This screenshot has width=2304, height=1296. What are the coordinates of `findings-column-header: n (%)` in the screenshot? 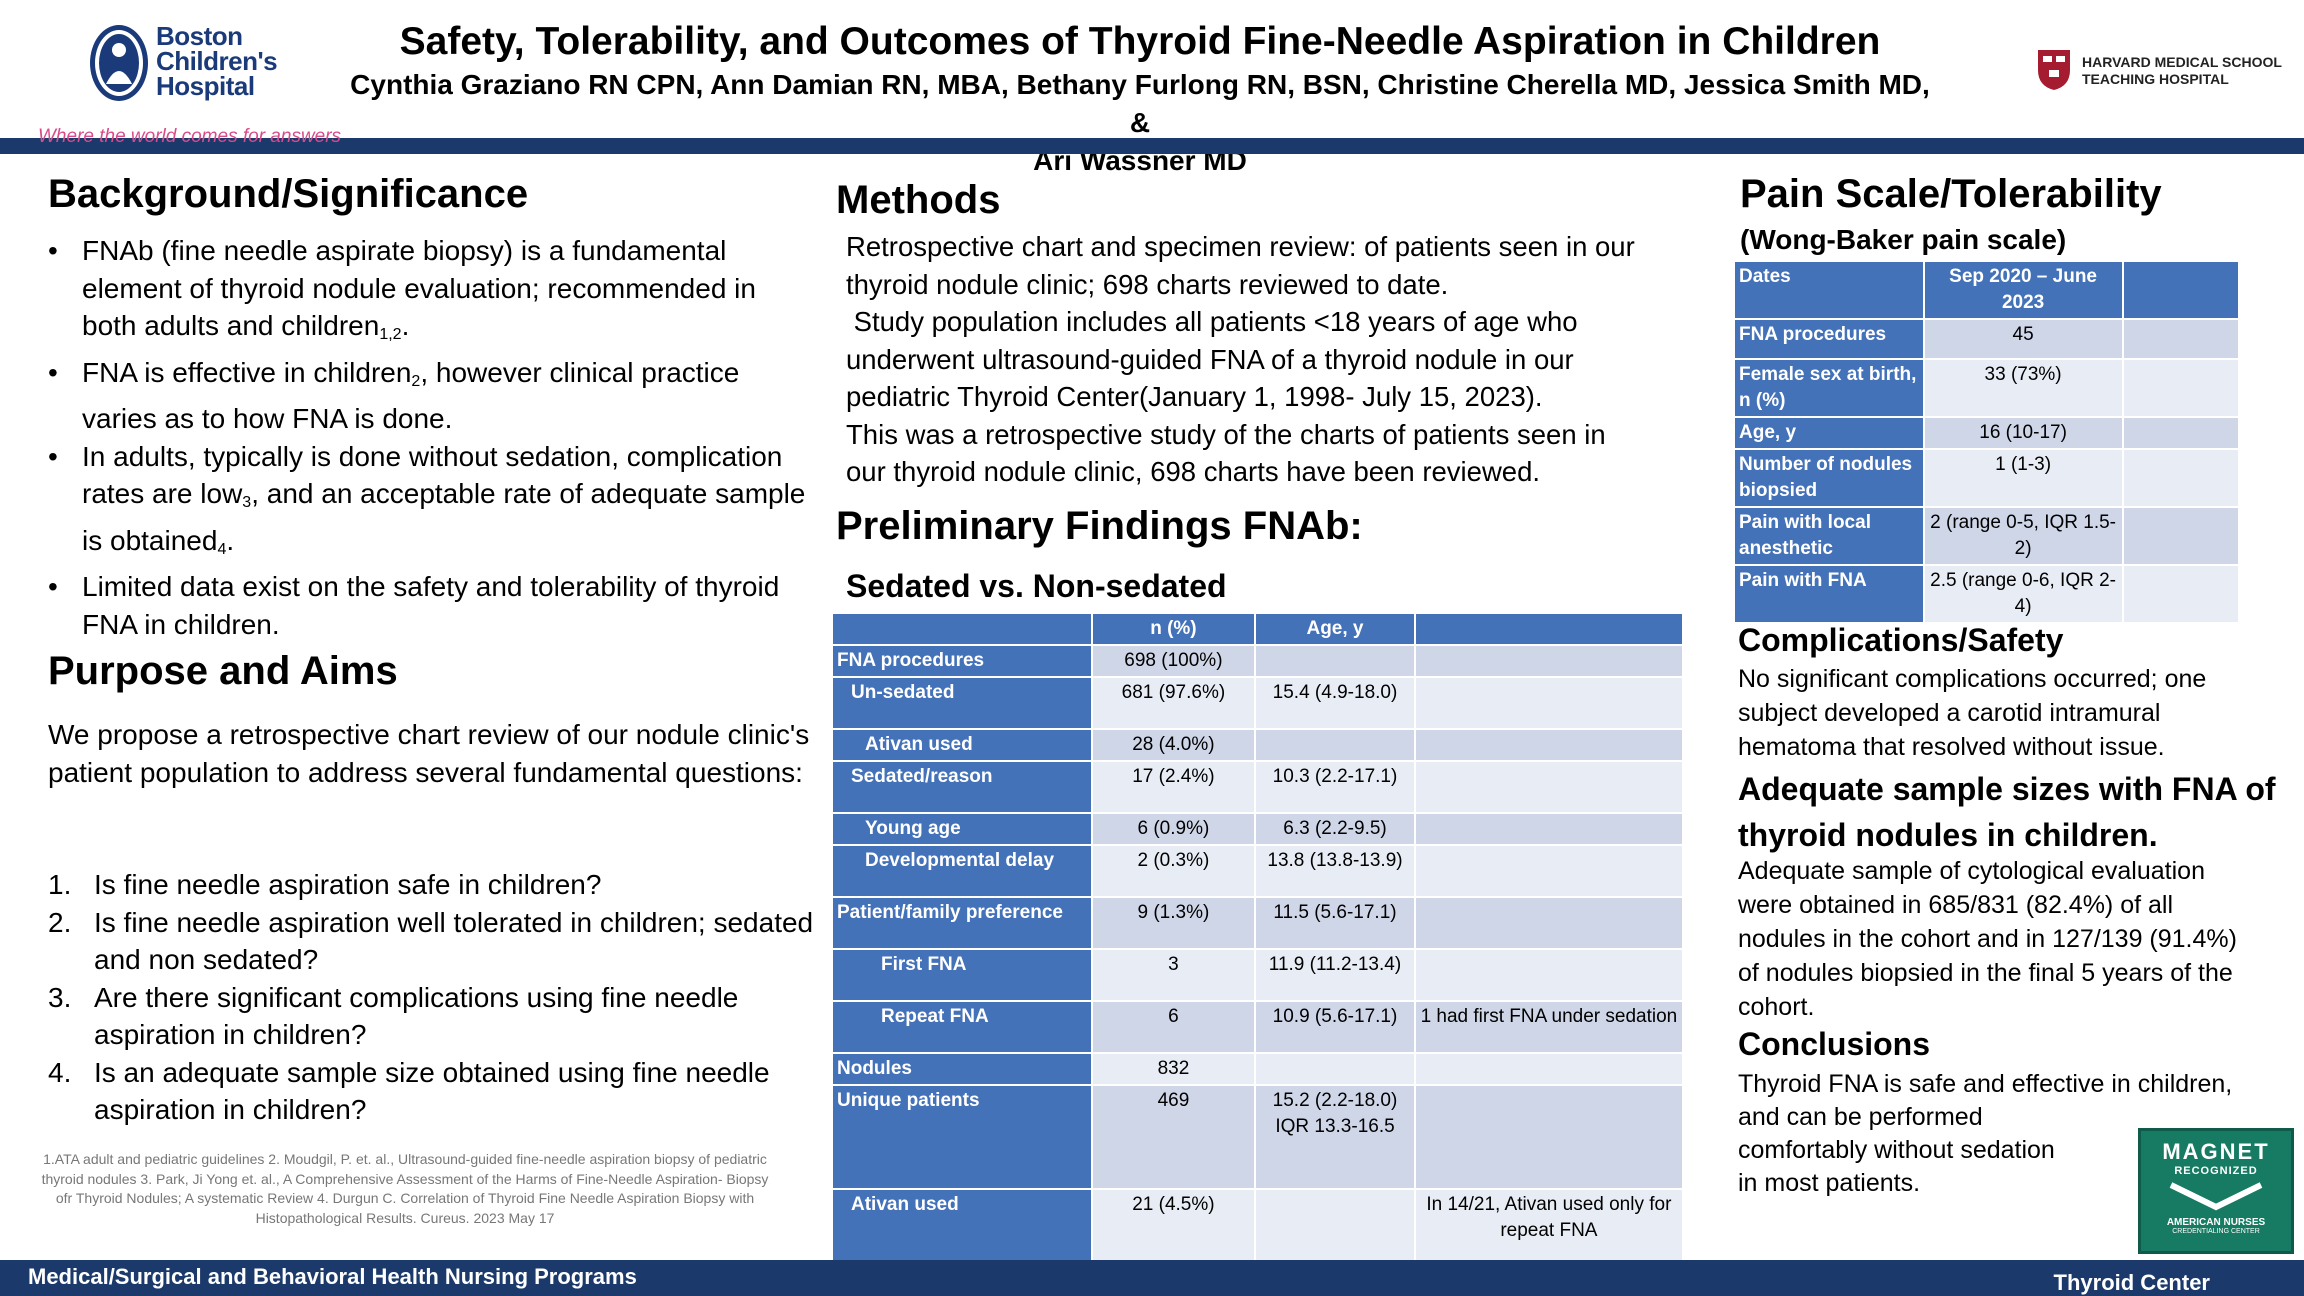 It's located at (1173, 629).